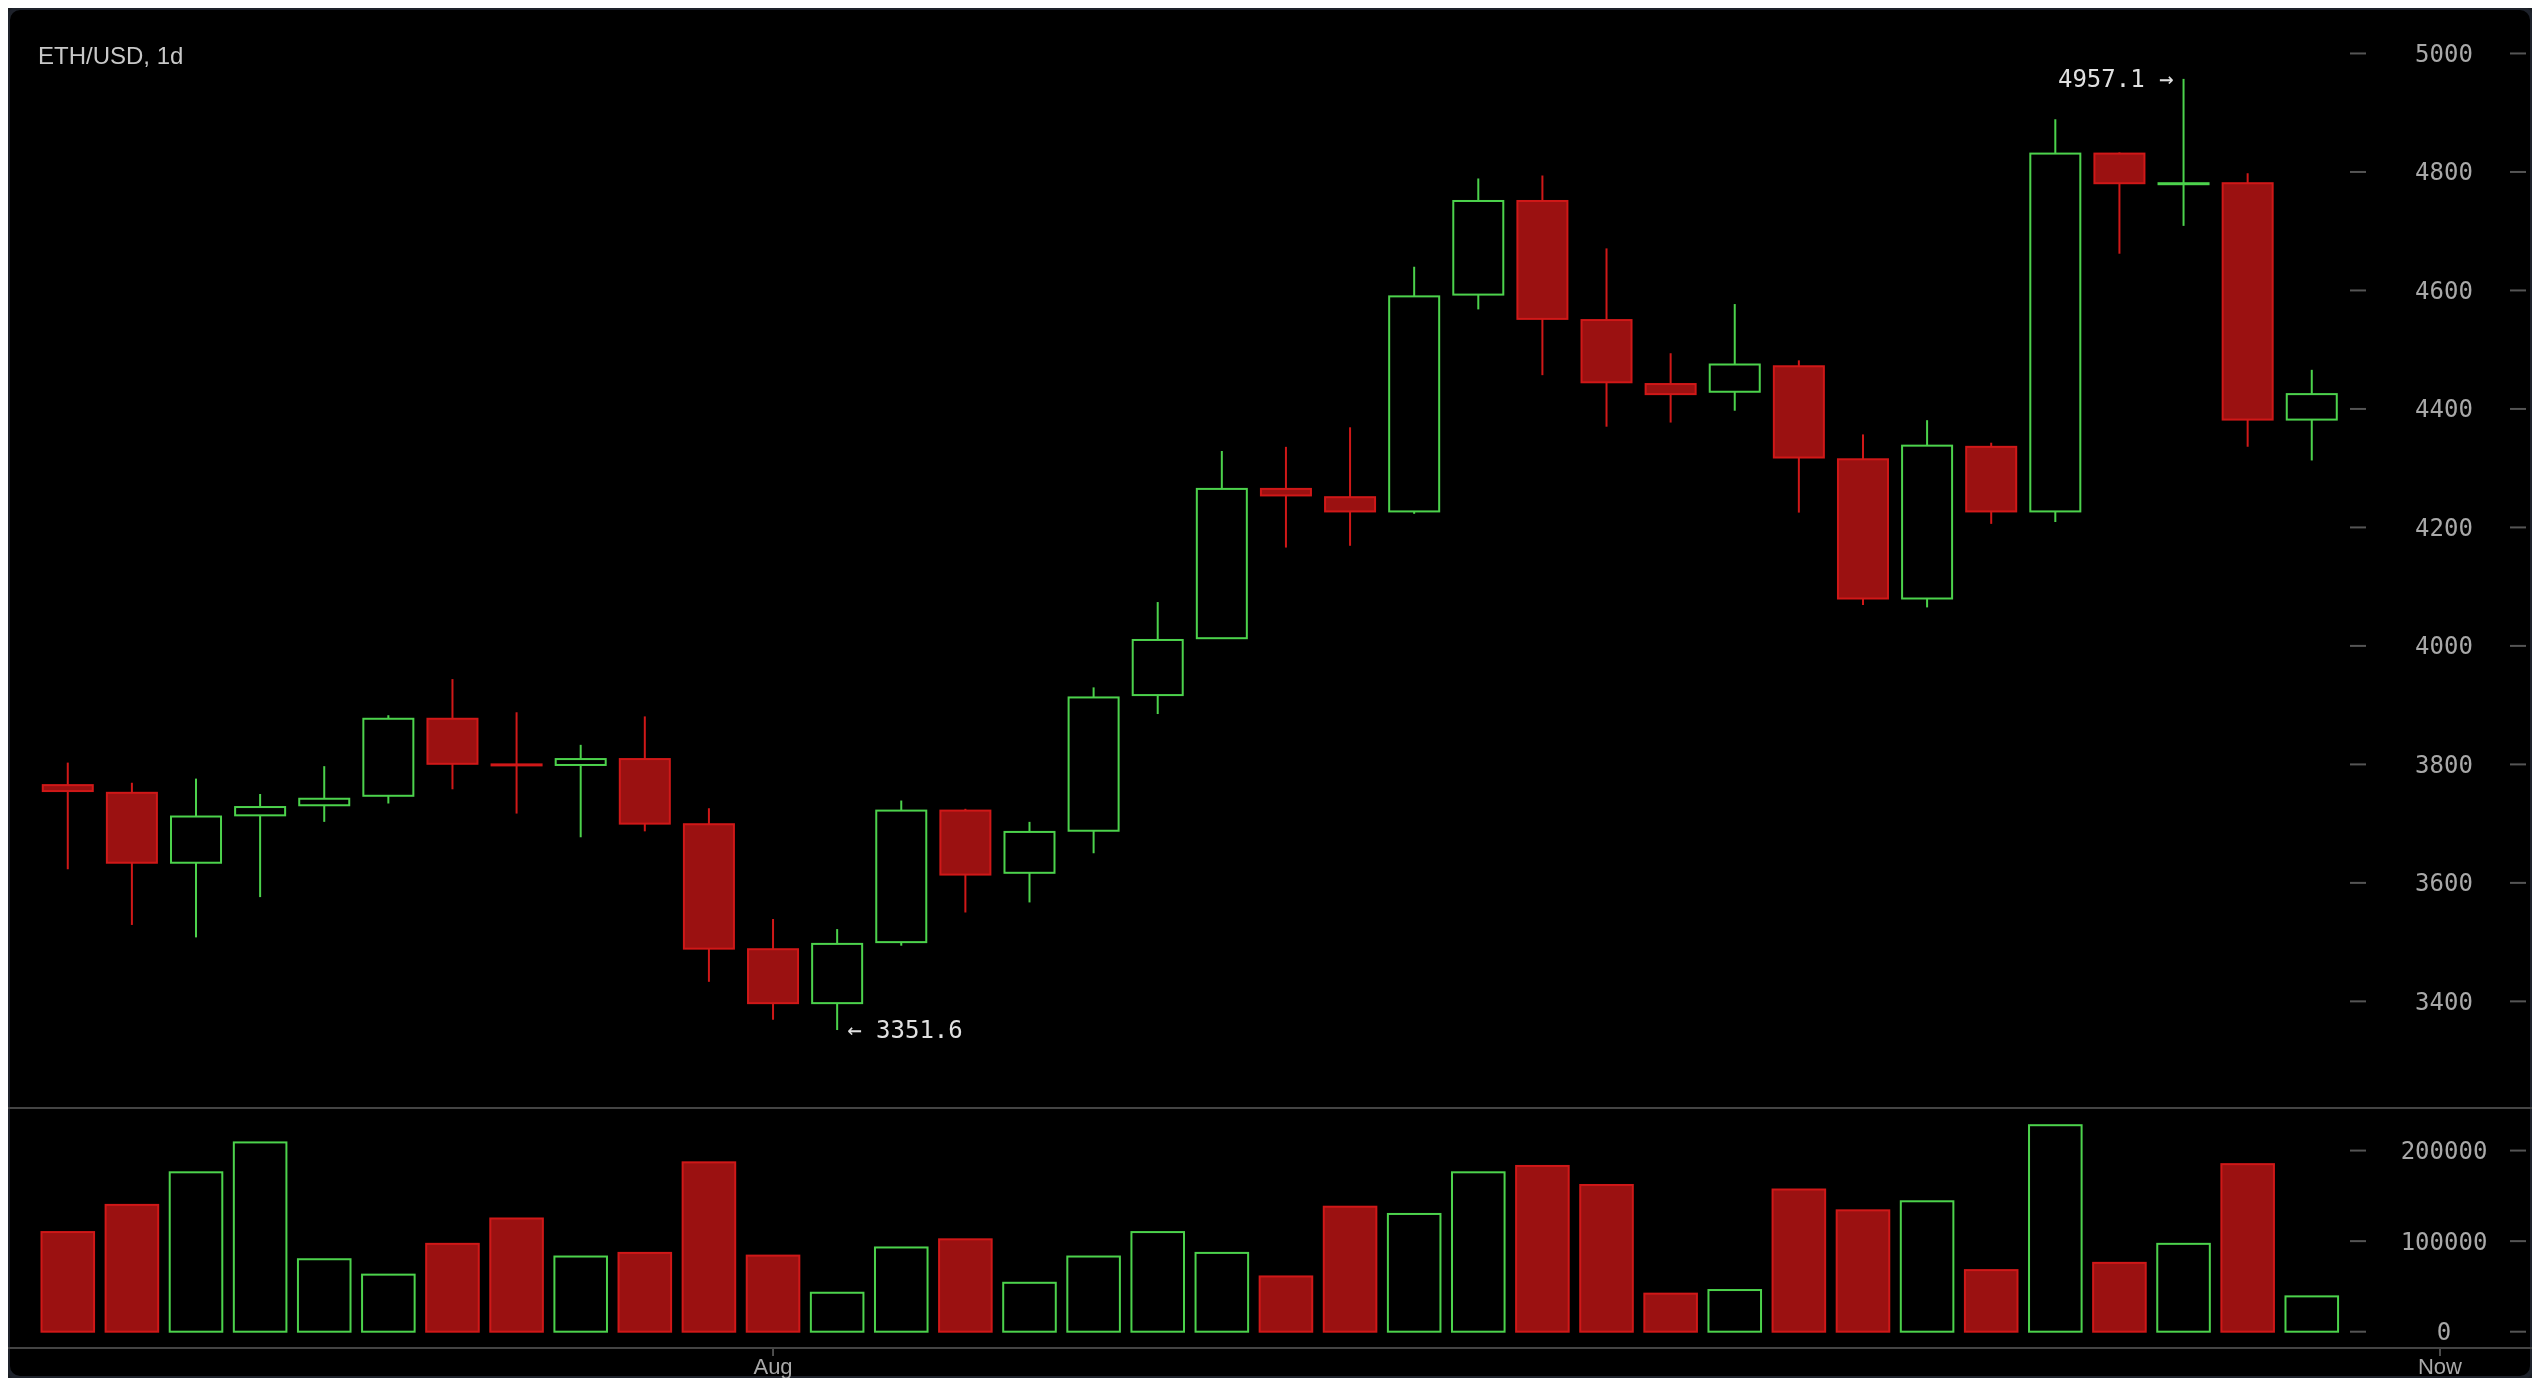 The width and height of the screenshot is (2540, 1388). What do you see at coordinates (2440, 1366) in the screenshot?
I see `x-tick-label: Now` at bounding box center [2440, 1366].